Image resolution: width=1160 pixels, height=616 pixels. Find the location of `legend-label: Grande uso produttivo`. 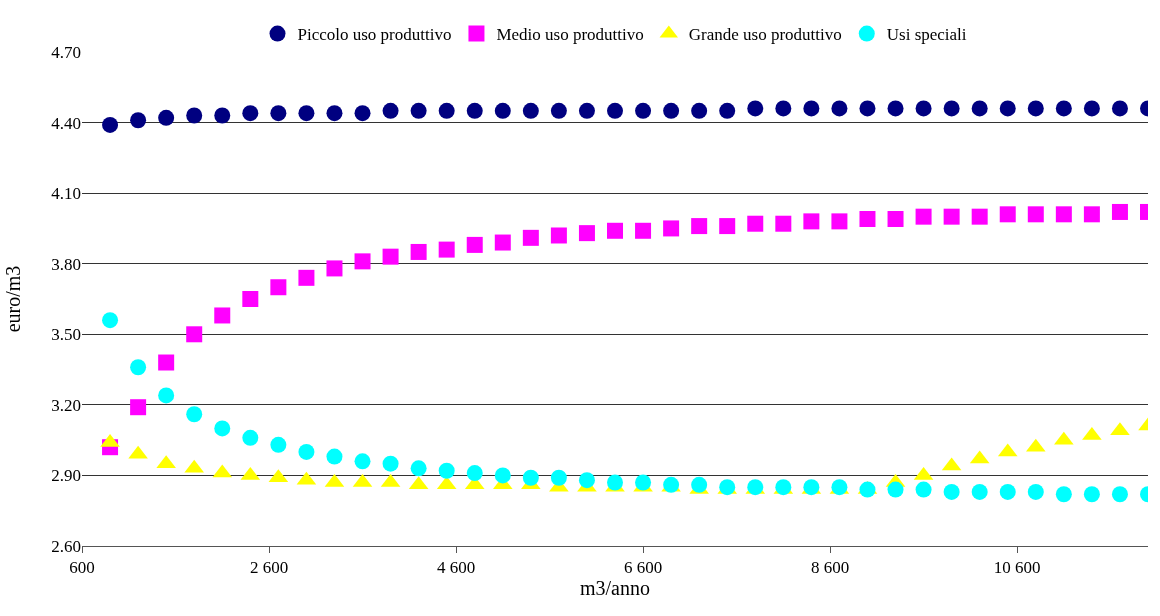

legend-label: Grande uso produttivo is located at coordinates (765, 35).